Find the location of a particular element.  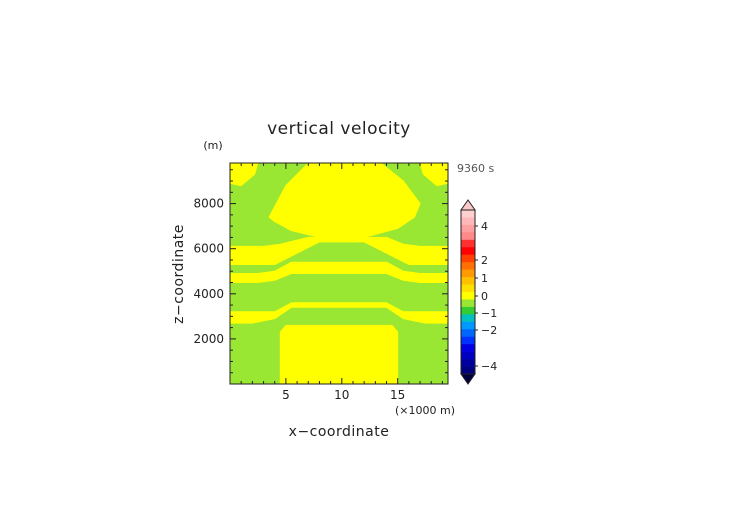

colorbar-under-triangle is located at coordinates (468, 379).